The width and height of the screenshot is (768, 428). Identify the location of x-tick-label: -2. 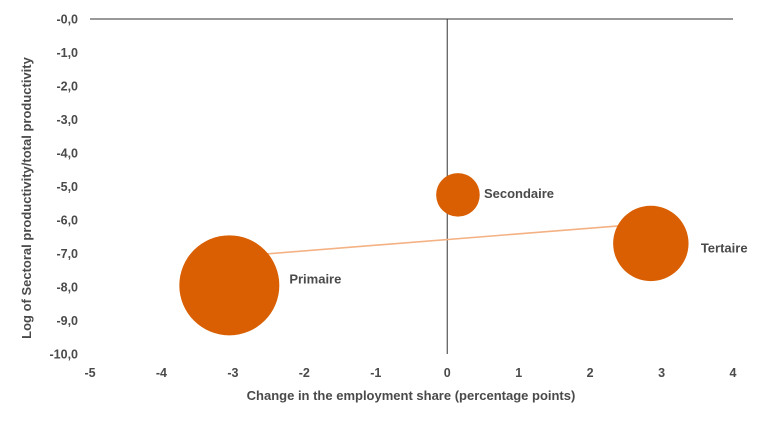
(304, 373).